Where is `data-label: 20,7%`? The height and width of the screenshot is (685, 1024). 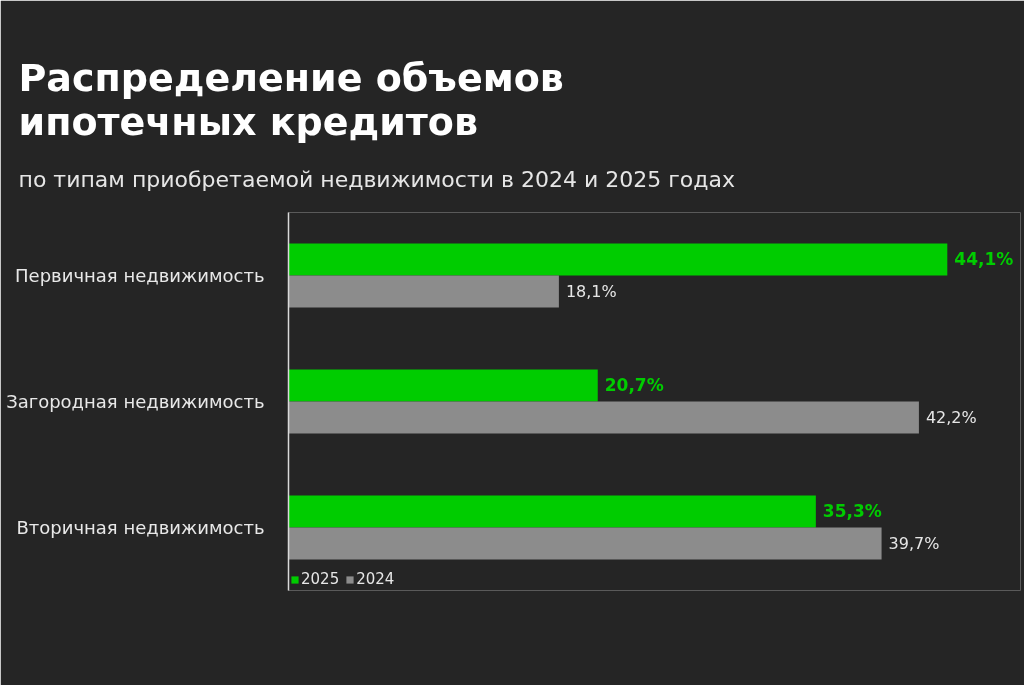
data-label: 20,7% is located at coordinates (634, 385).